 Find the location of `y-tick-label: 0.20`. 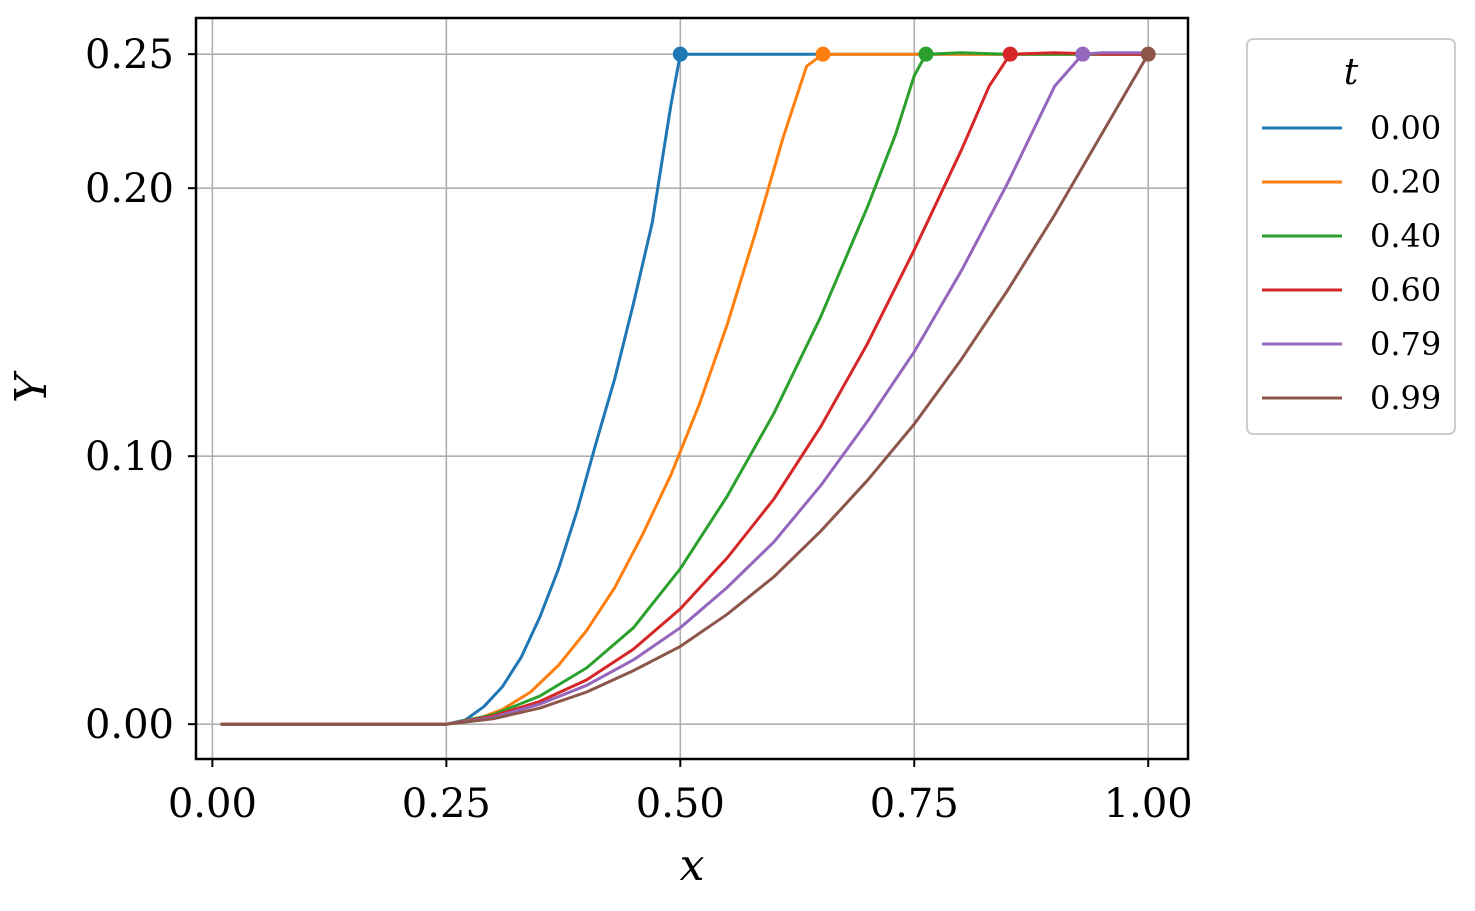

y-tick-label: 0.20 is located at coordinates (129, 189).